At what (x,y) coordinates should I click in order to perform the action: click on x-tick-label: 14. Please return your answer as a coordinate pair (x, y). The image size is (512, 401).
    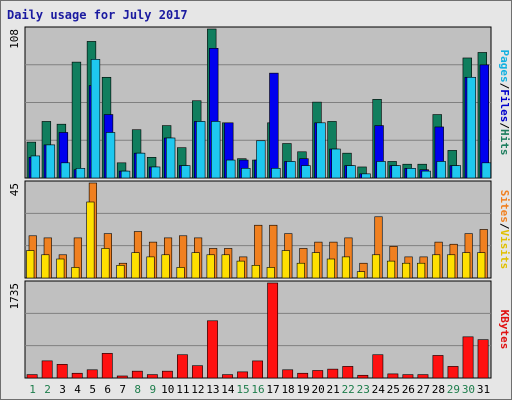
    Looking at the image, I should click on (228, 389).